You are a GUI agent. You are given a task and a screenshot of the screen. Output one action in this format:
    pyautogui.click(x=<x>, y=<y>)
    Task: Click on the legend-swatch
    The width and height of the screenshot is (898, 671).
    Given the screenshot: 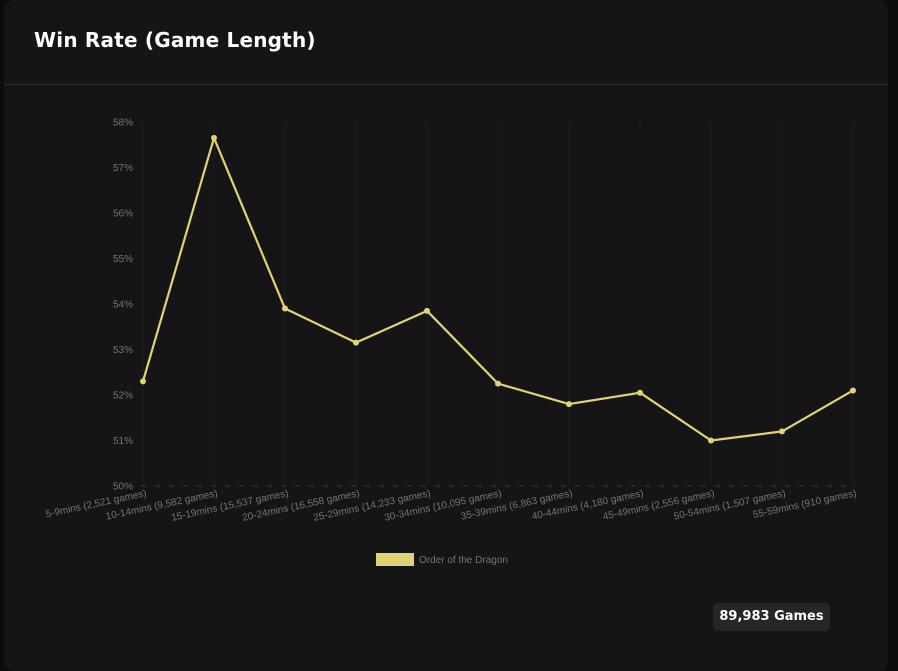 What is the action you would take?
    pyautogui.click(x=395, y=559)
    